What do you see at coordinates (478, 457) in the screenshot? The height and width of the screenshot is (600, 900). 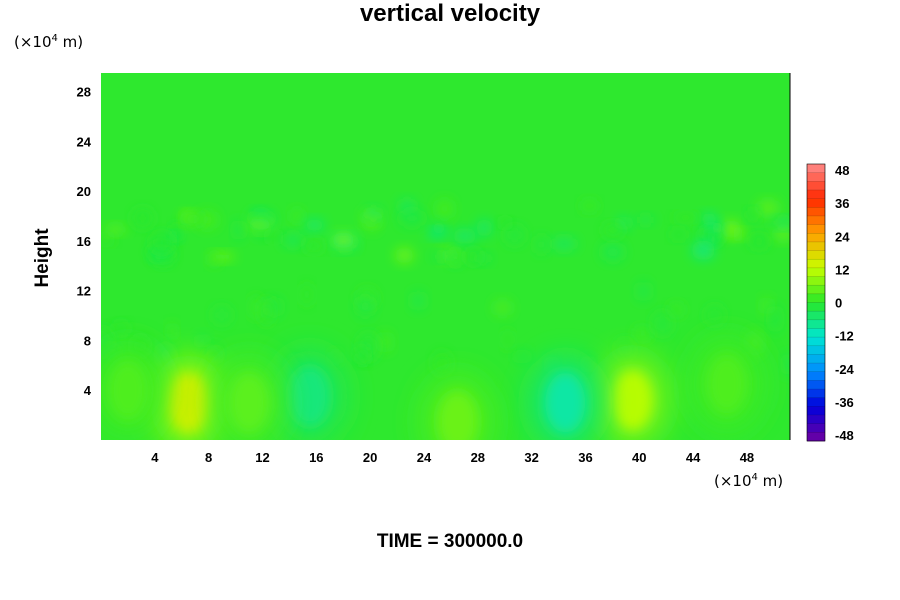 I see `x-tick-label: 28` at bounding box center [478, 457].